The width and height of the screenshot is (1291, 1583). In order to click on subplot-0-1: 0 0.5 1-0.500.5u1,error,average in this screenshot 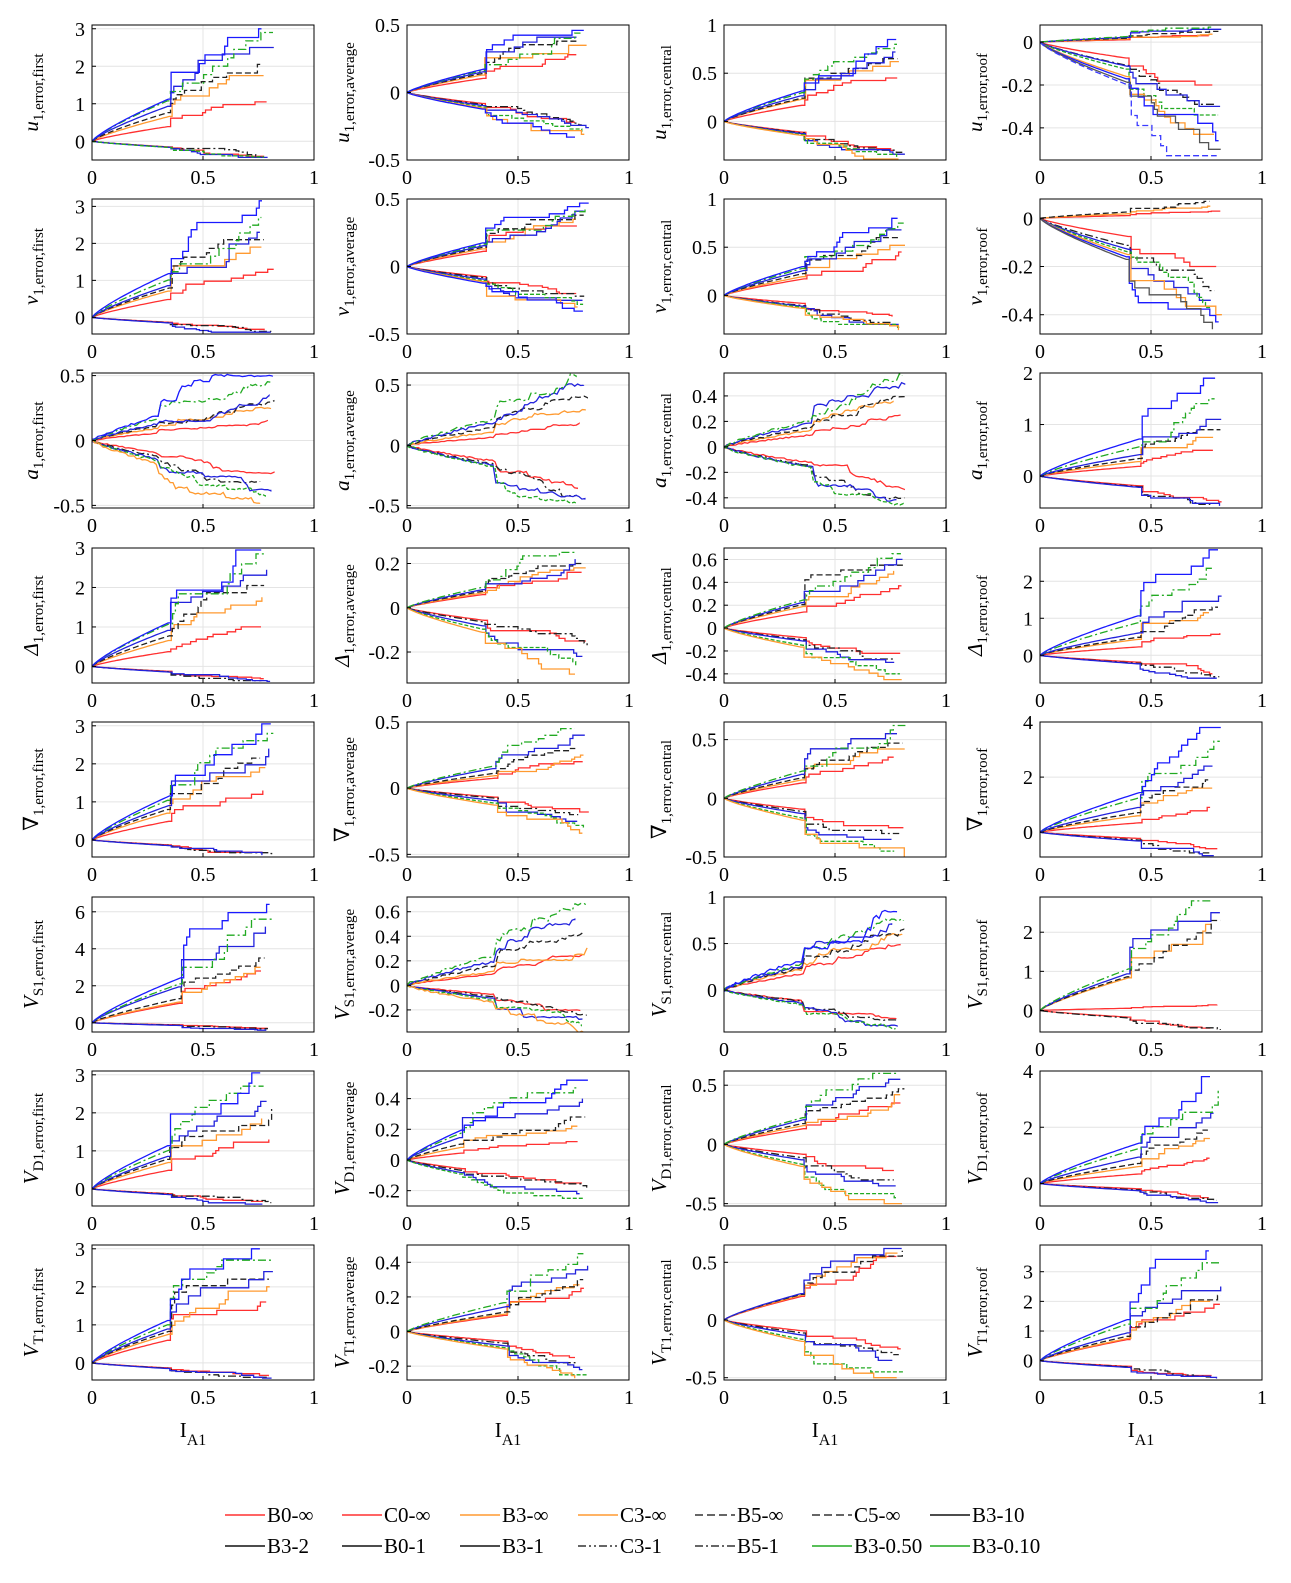, I will do `click(482, 102)`.